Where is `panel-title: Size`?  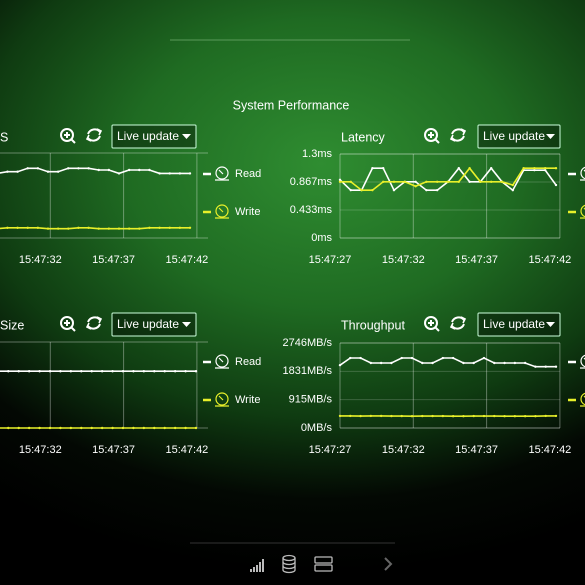
panel-title: Size is located at coordinates (12, 325).